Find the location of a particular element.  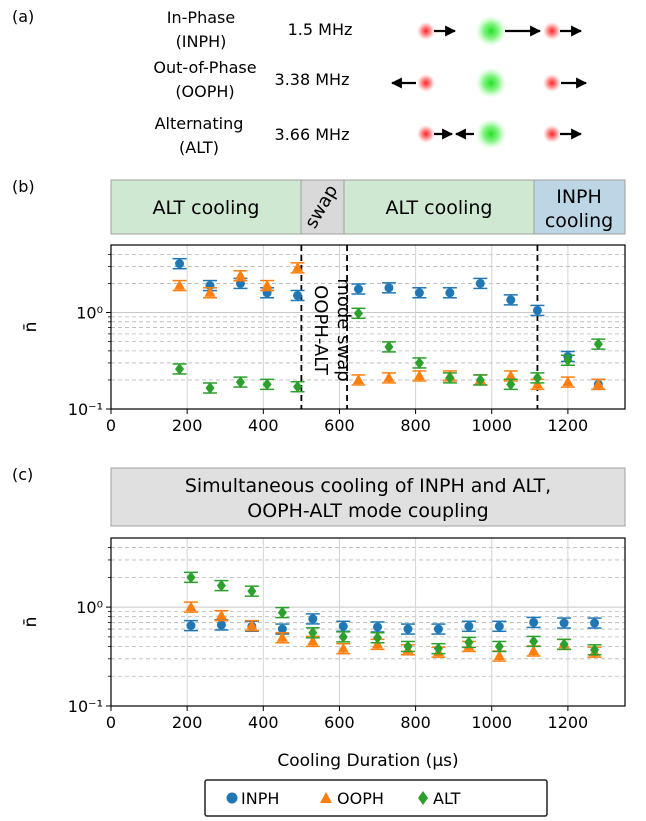

legend-marker-inph is located at coordinates (232, 798).